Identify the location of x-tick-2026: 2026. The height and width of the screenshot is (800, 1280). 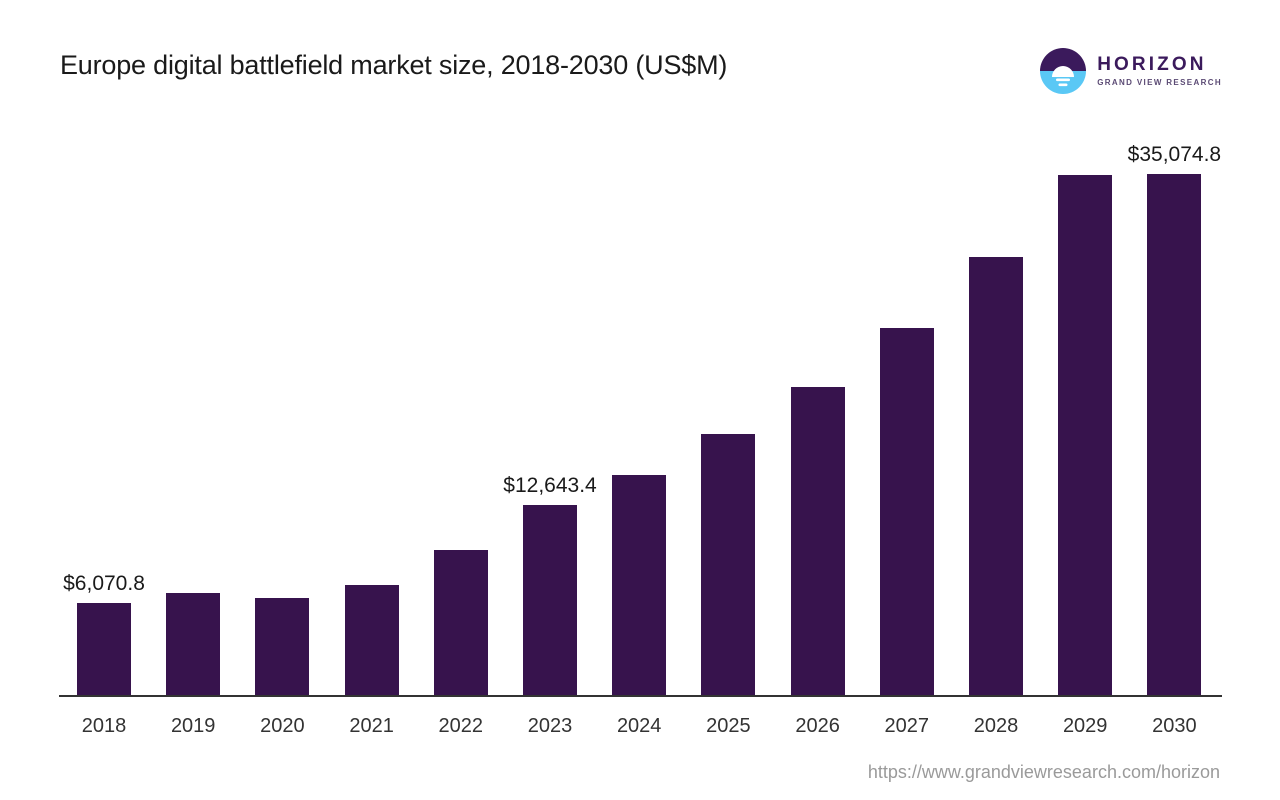
(817, 726).